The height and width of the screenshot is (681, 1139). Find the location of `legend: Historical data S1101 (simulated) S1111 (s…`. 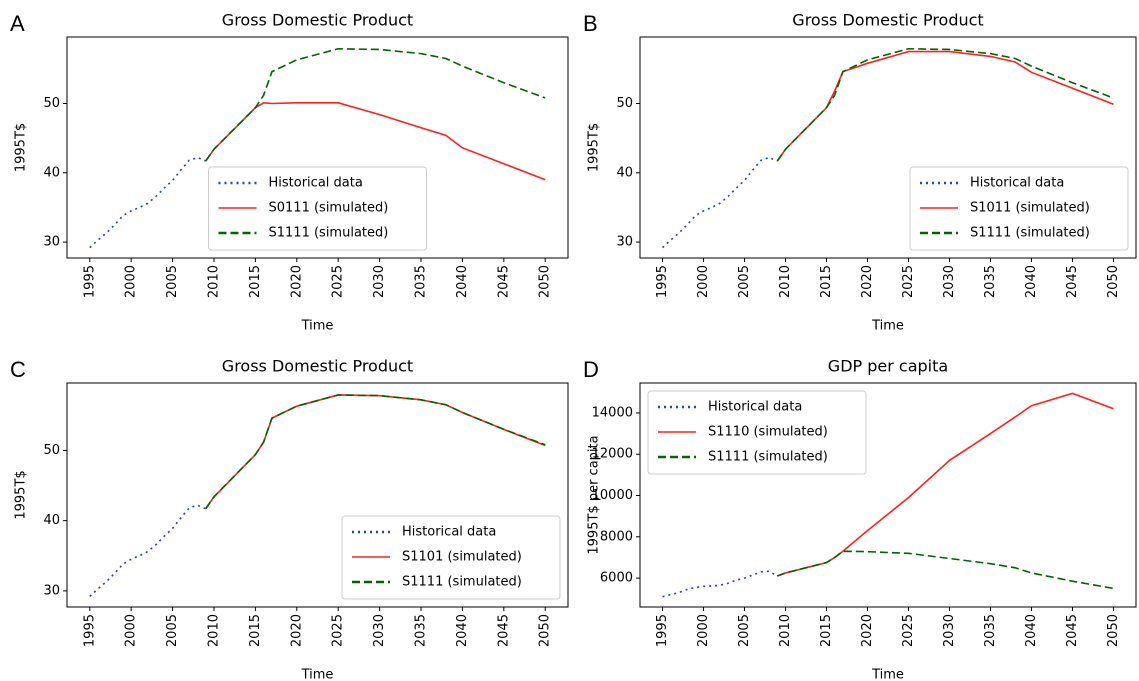

legend: Historical data S1101 (simulated) S1111 (s… is located at coordinates (451, 557).